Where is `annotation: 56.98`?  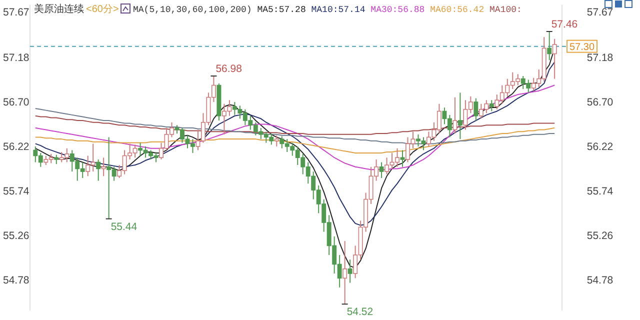
annotation: 56.98 is located at coordinates (229, 69).